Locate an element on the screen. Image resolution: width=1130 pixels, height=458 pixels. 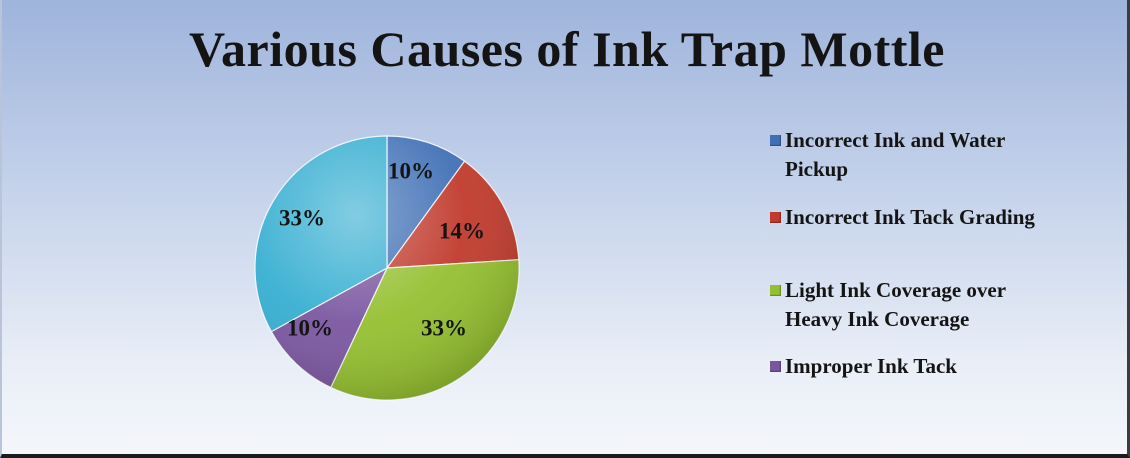
pie-value-label-5: 33% is located at coordinates (302, 217).